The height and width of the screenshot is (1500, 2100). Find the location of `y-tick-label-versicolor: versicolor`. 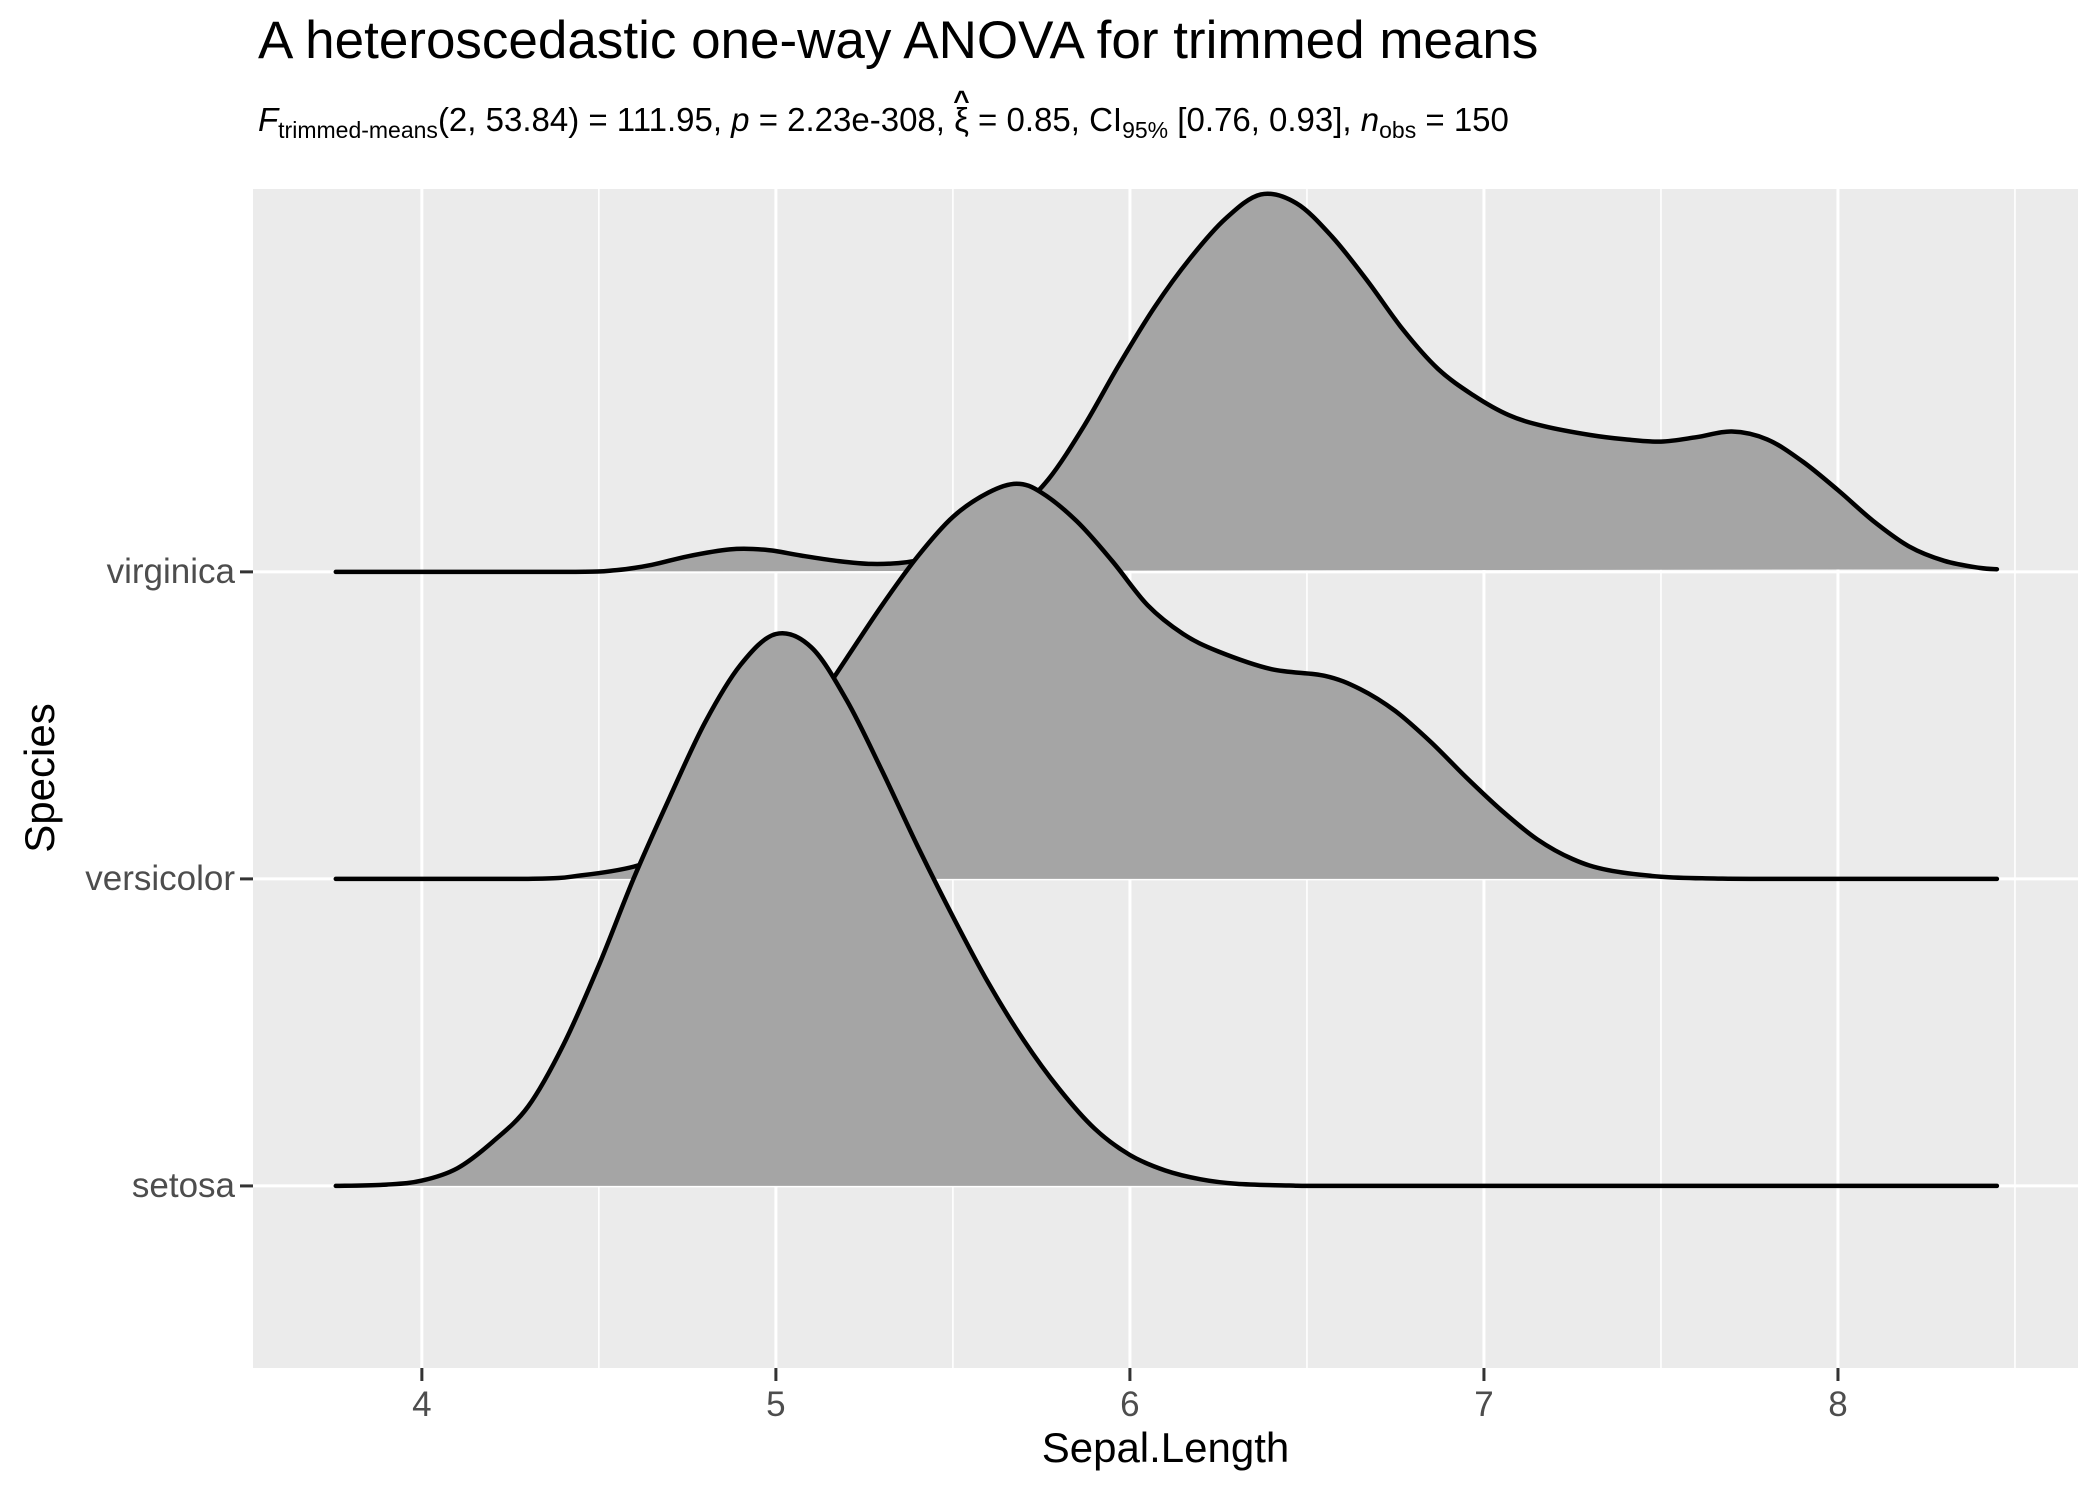

y-tick-label-versicolor: versicolor is located at coordinates (160, 878).